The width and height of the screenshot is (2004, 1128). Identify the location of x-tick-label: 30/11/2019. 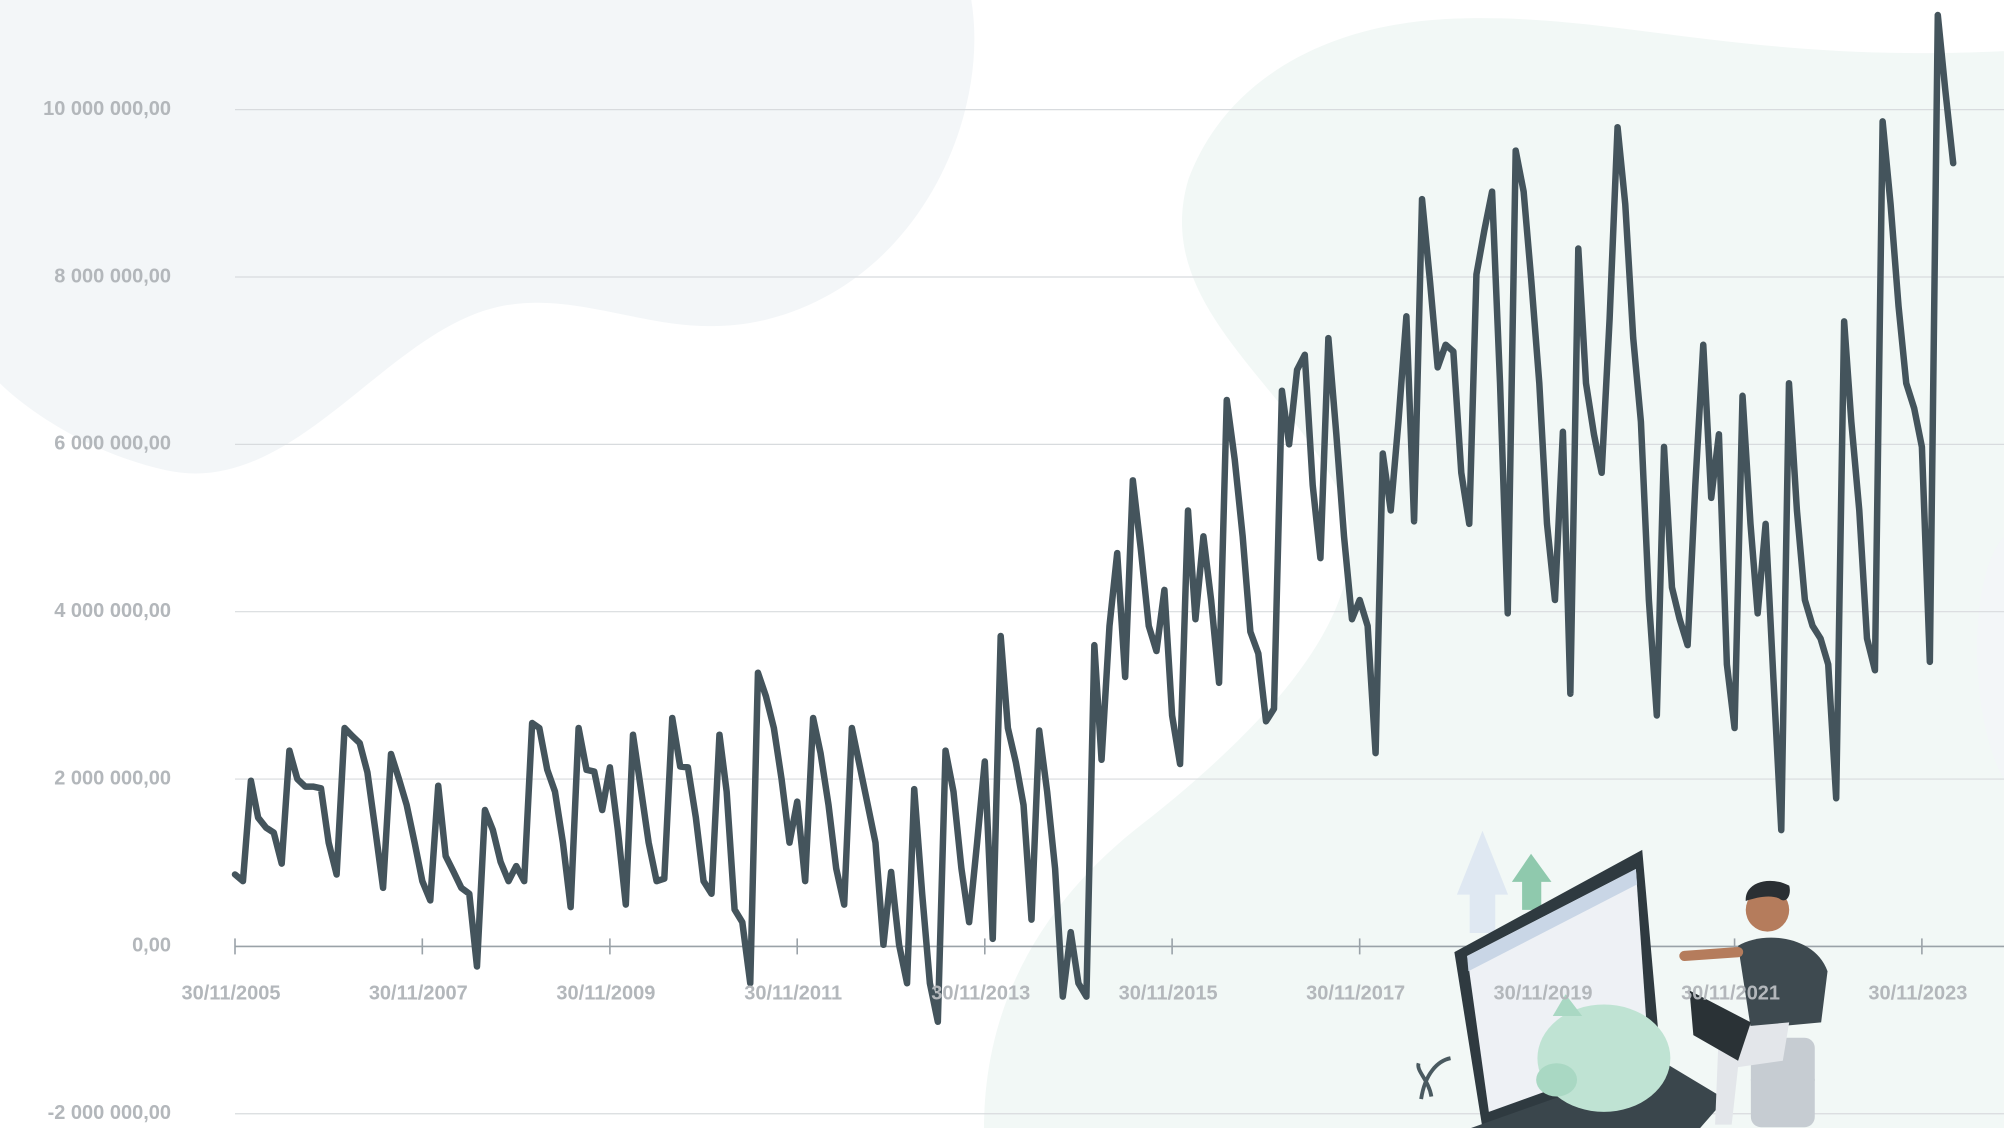
(1542, 994).